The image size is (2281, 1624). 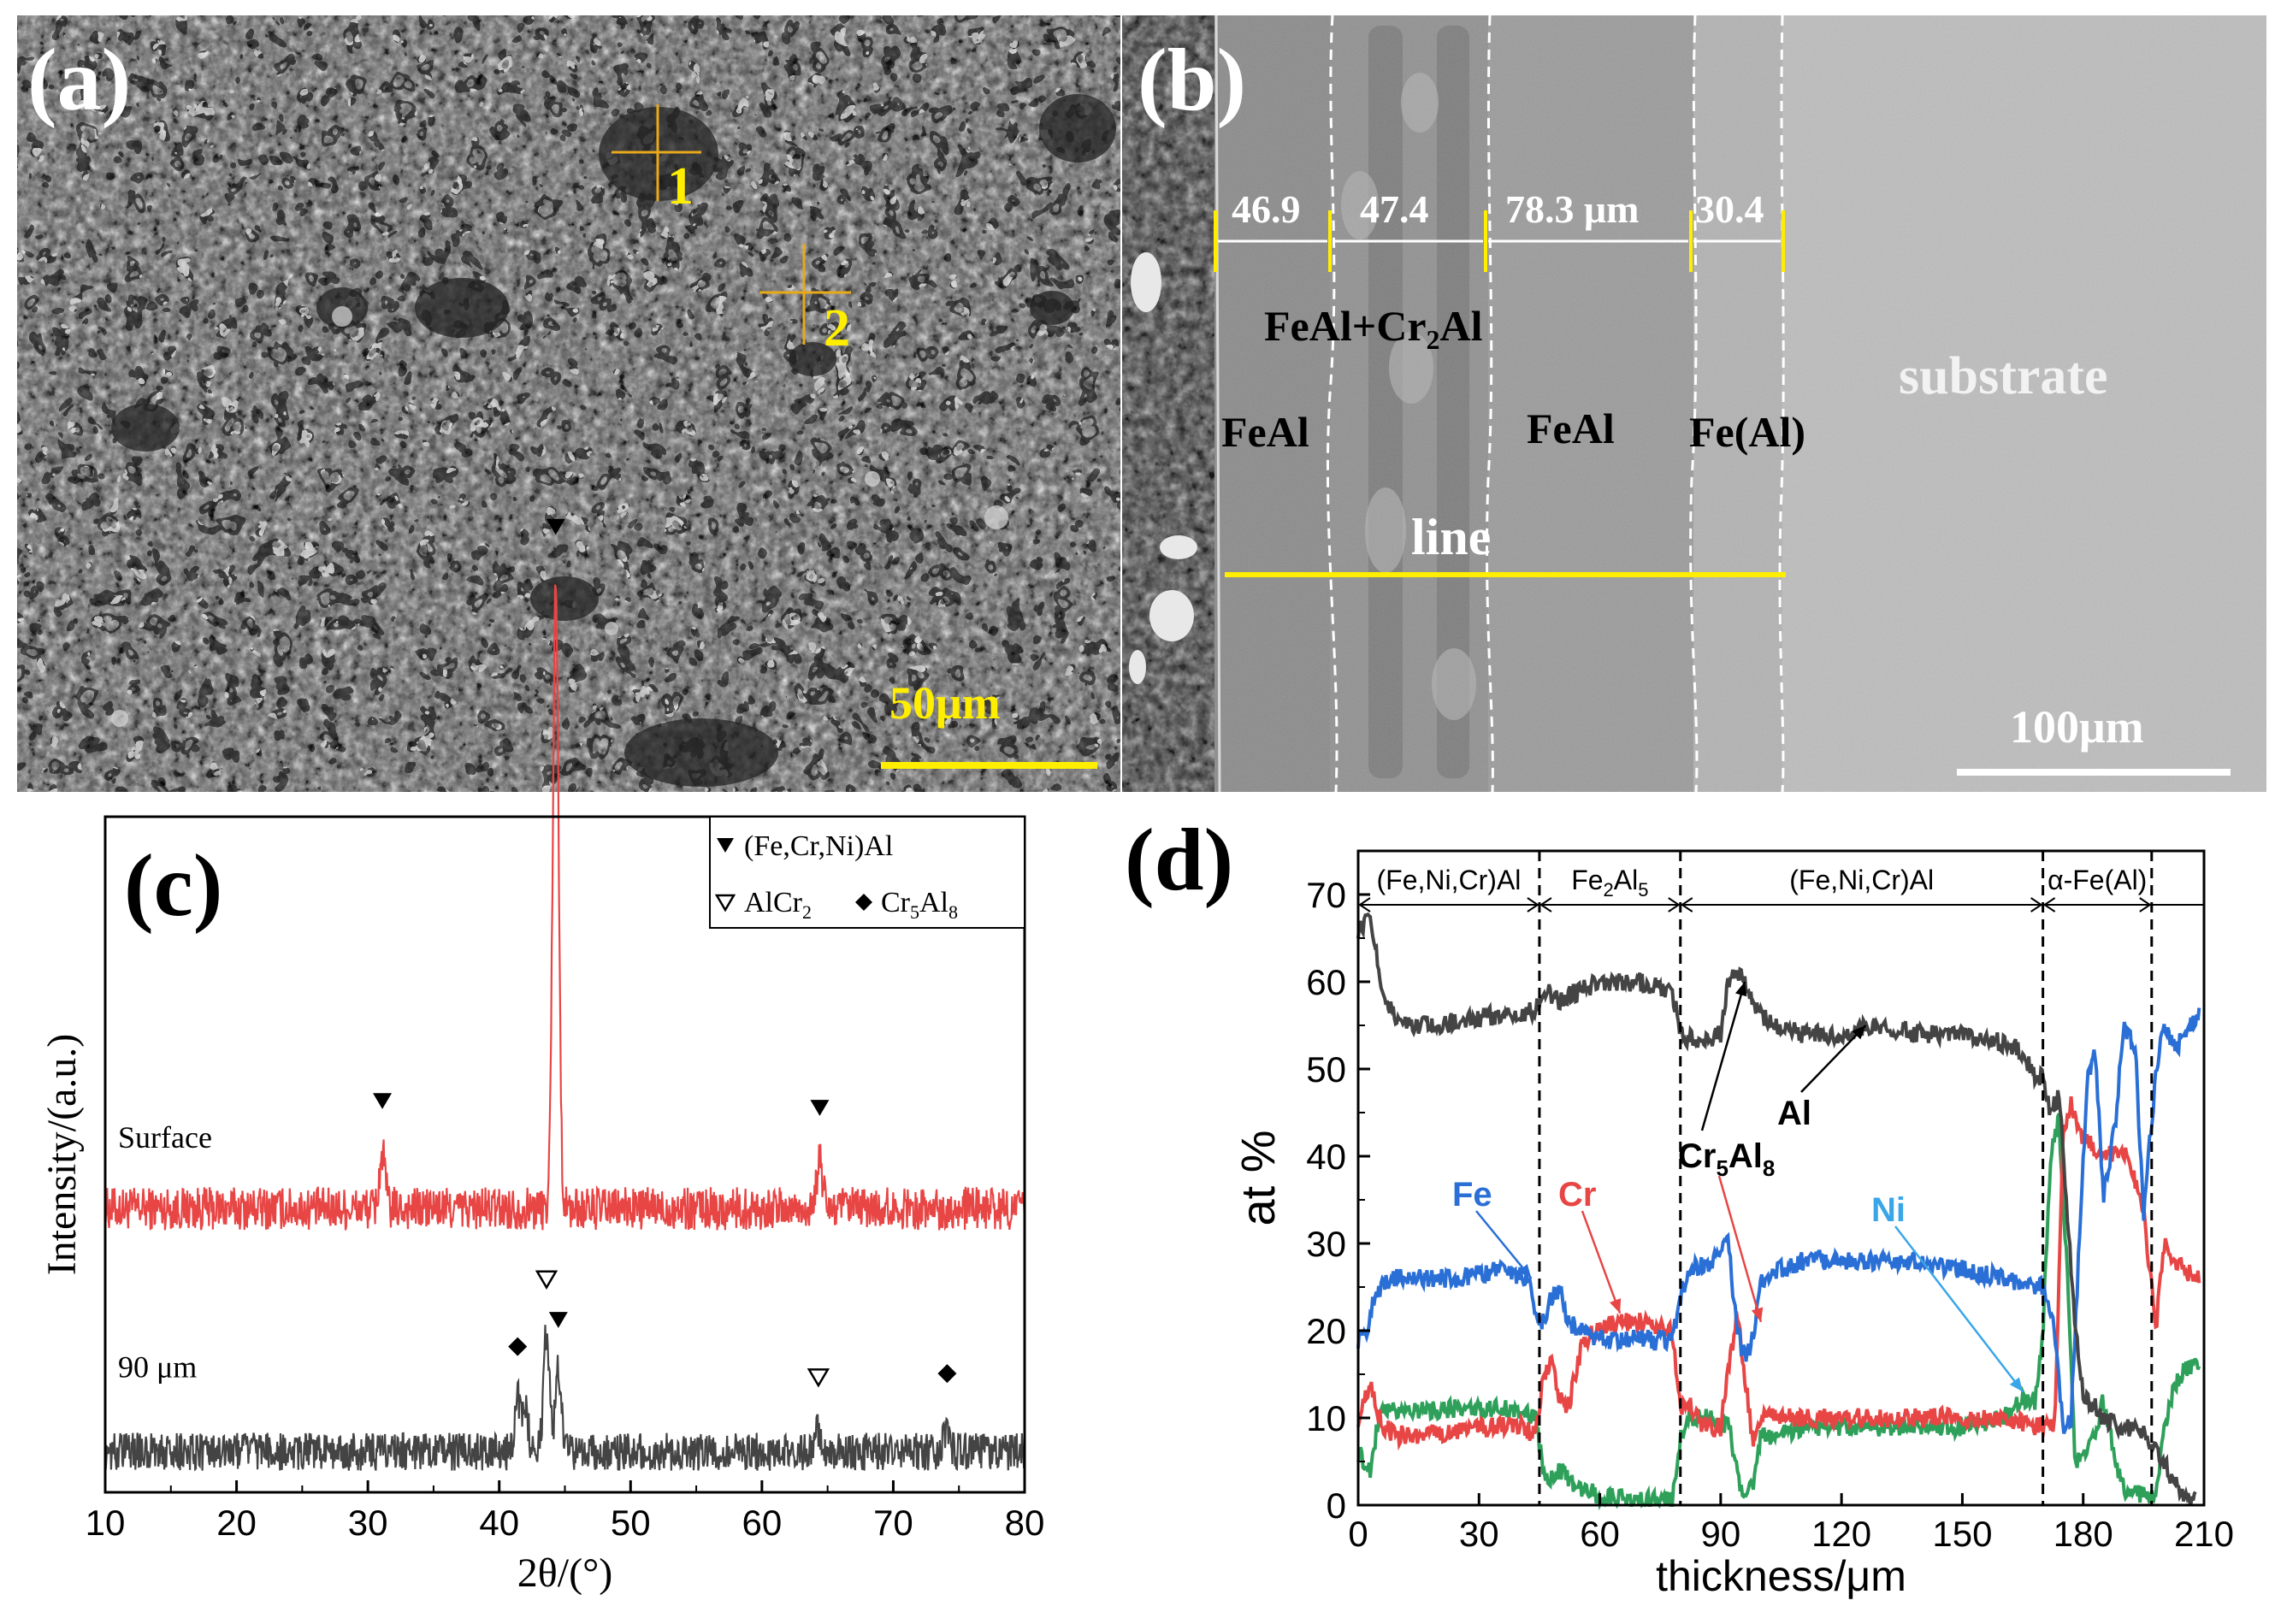 I want to click on x-tick-label: 80, so click(x=1025, y=1523).